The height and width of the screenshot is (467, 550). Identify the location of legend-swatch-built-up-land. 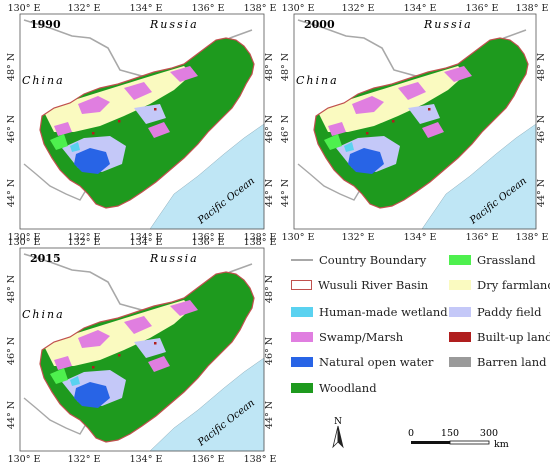
(460, 337).